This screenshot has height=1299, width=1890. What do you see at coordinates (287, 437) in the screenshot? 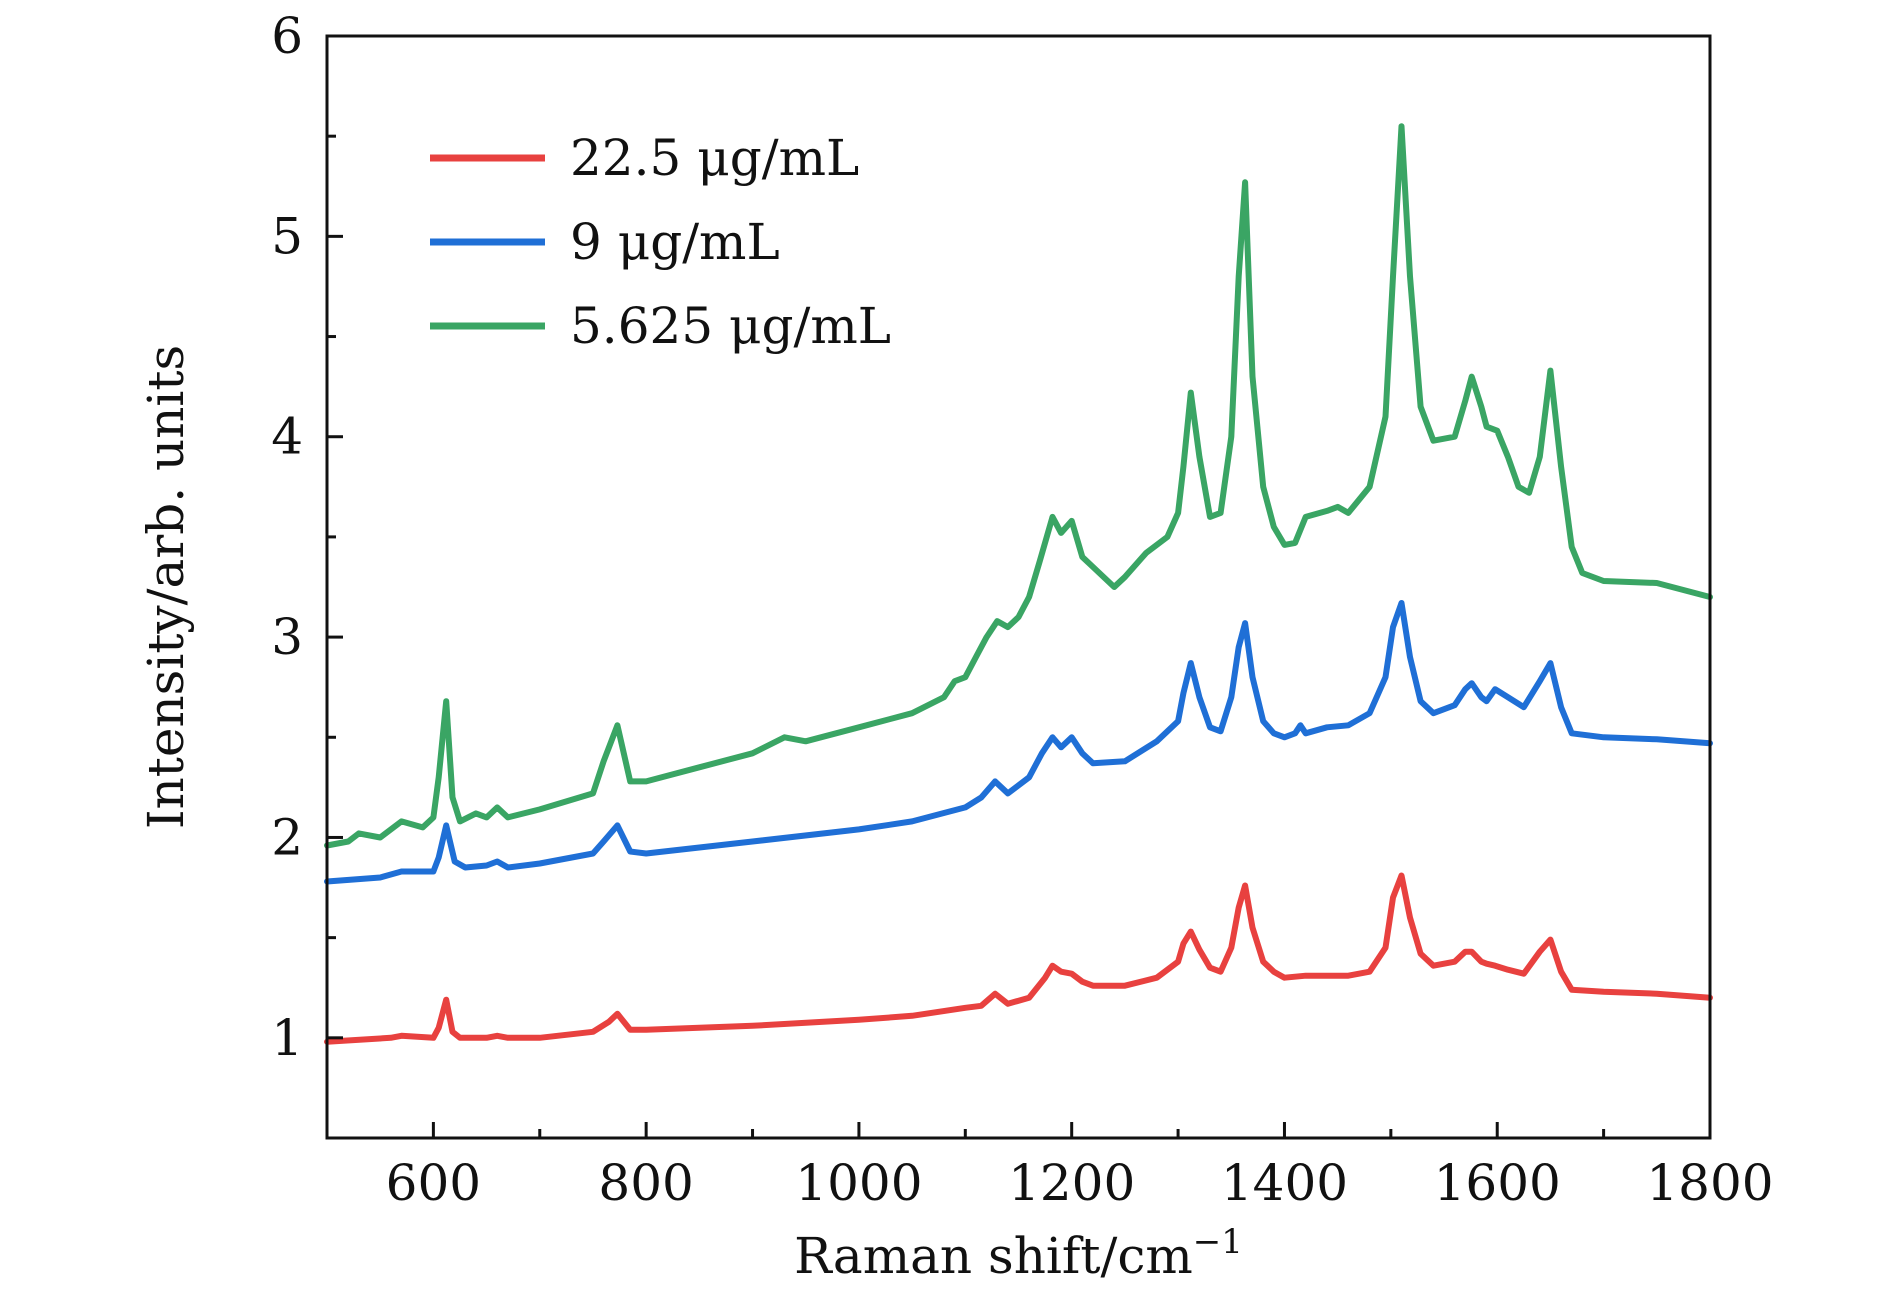
I see `y-tick-label: 4` at bounding box center [287, 437].